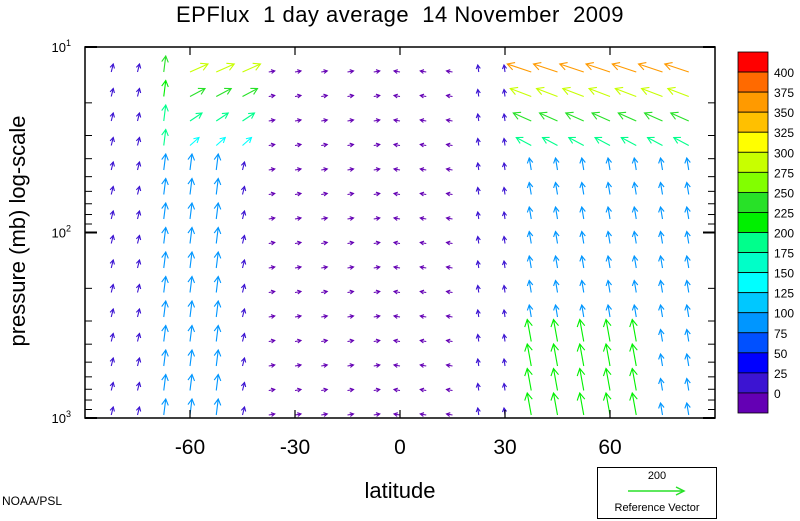  What do you see at coordinates (784, 73) in the screenshot?
I see `colorbar-label: 400` at bounding box center [784, 73].